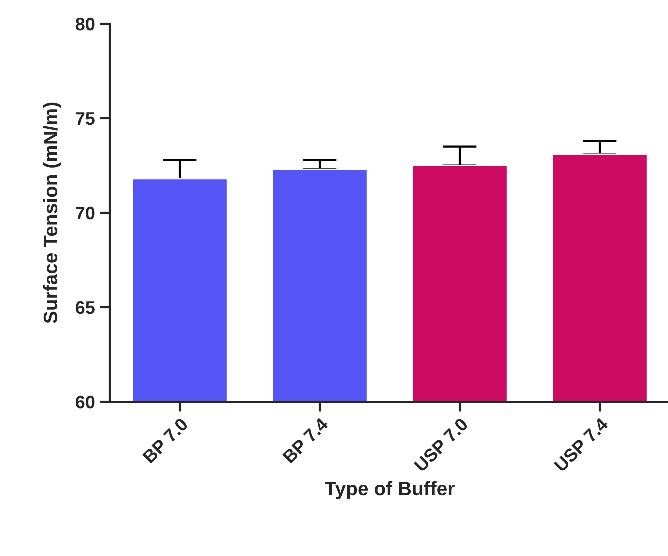 The width and height of the screenshot is (668, 556). What do you see at coordinates (85, 24) in the screenshot?
I see `y-tick-label: 80` at bounding box center [85, 24].